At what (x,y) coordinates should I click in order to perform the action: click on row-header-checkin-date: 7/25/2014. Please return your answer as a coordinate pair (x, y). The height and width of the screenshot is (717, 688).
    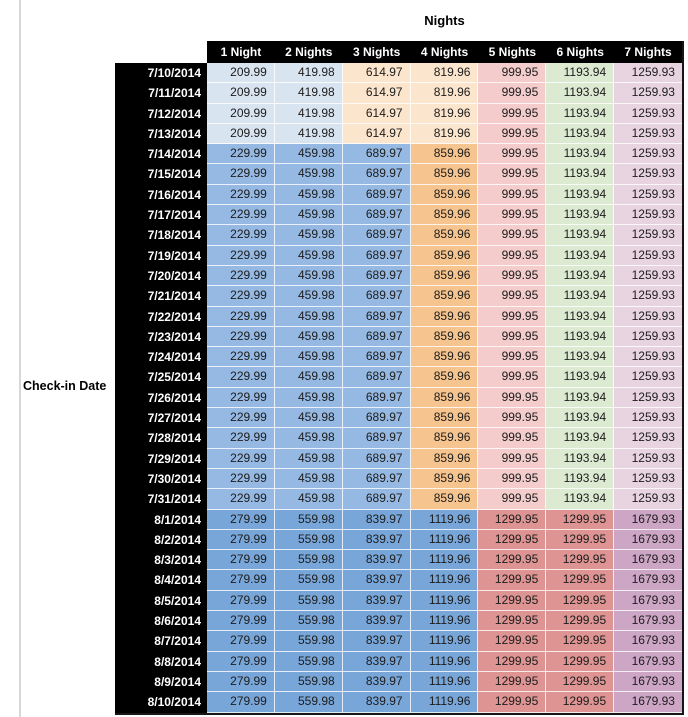
    Looking at the image, I should click on (161, 377).